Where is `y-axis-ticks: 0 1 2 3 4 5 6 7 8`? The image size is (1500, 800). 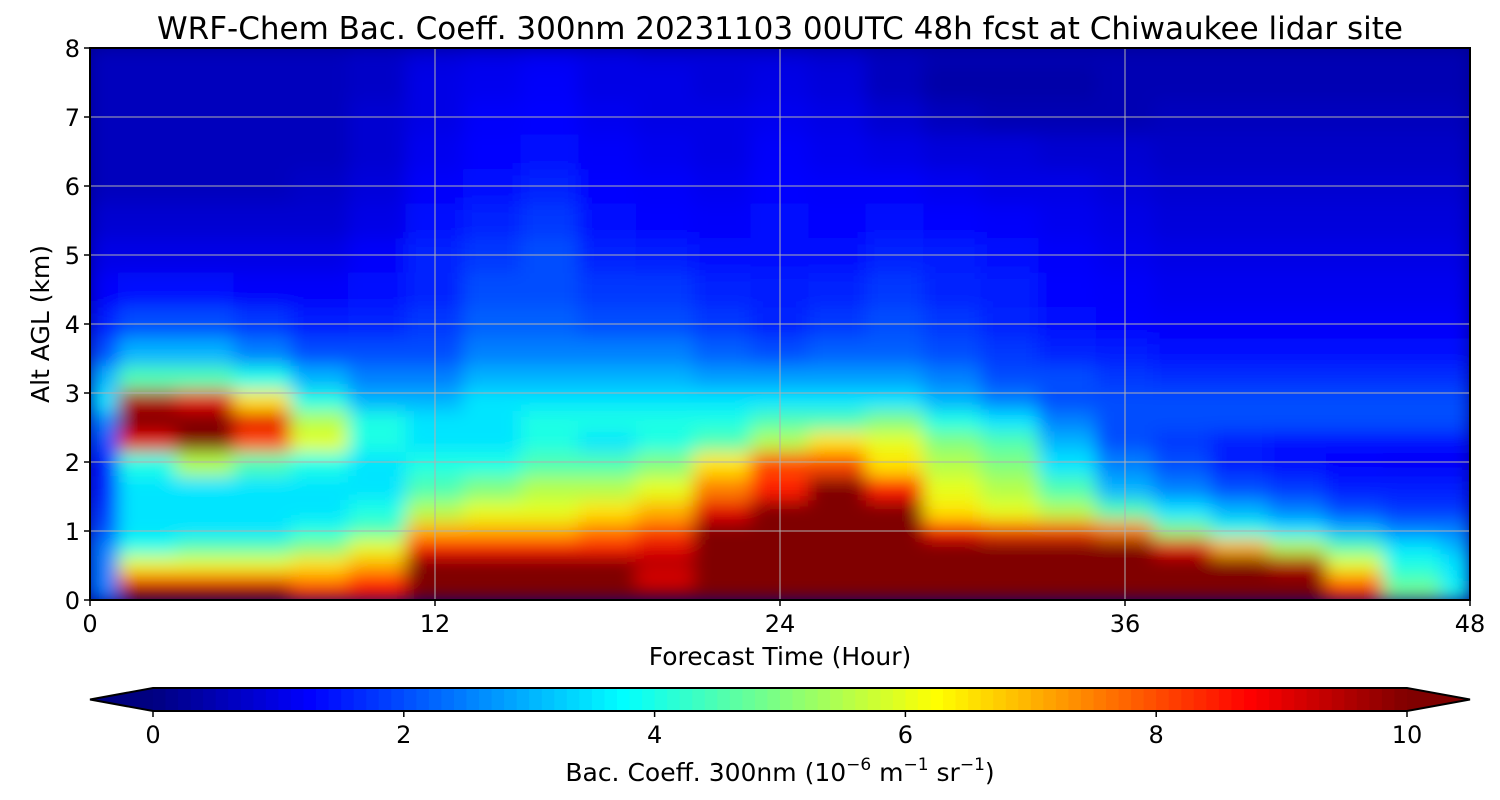
y-axis-ticks: 0 1 2 3 4 5 6 7 8 is located at coordinates (77, 325).